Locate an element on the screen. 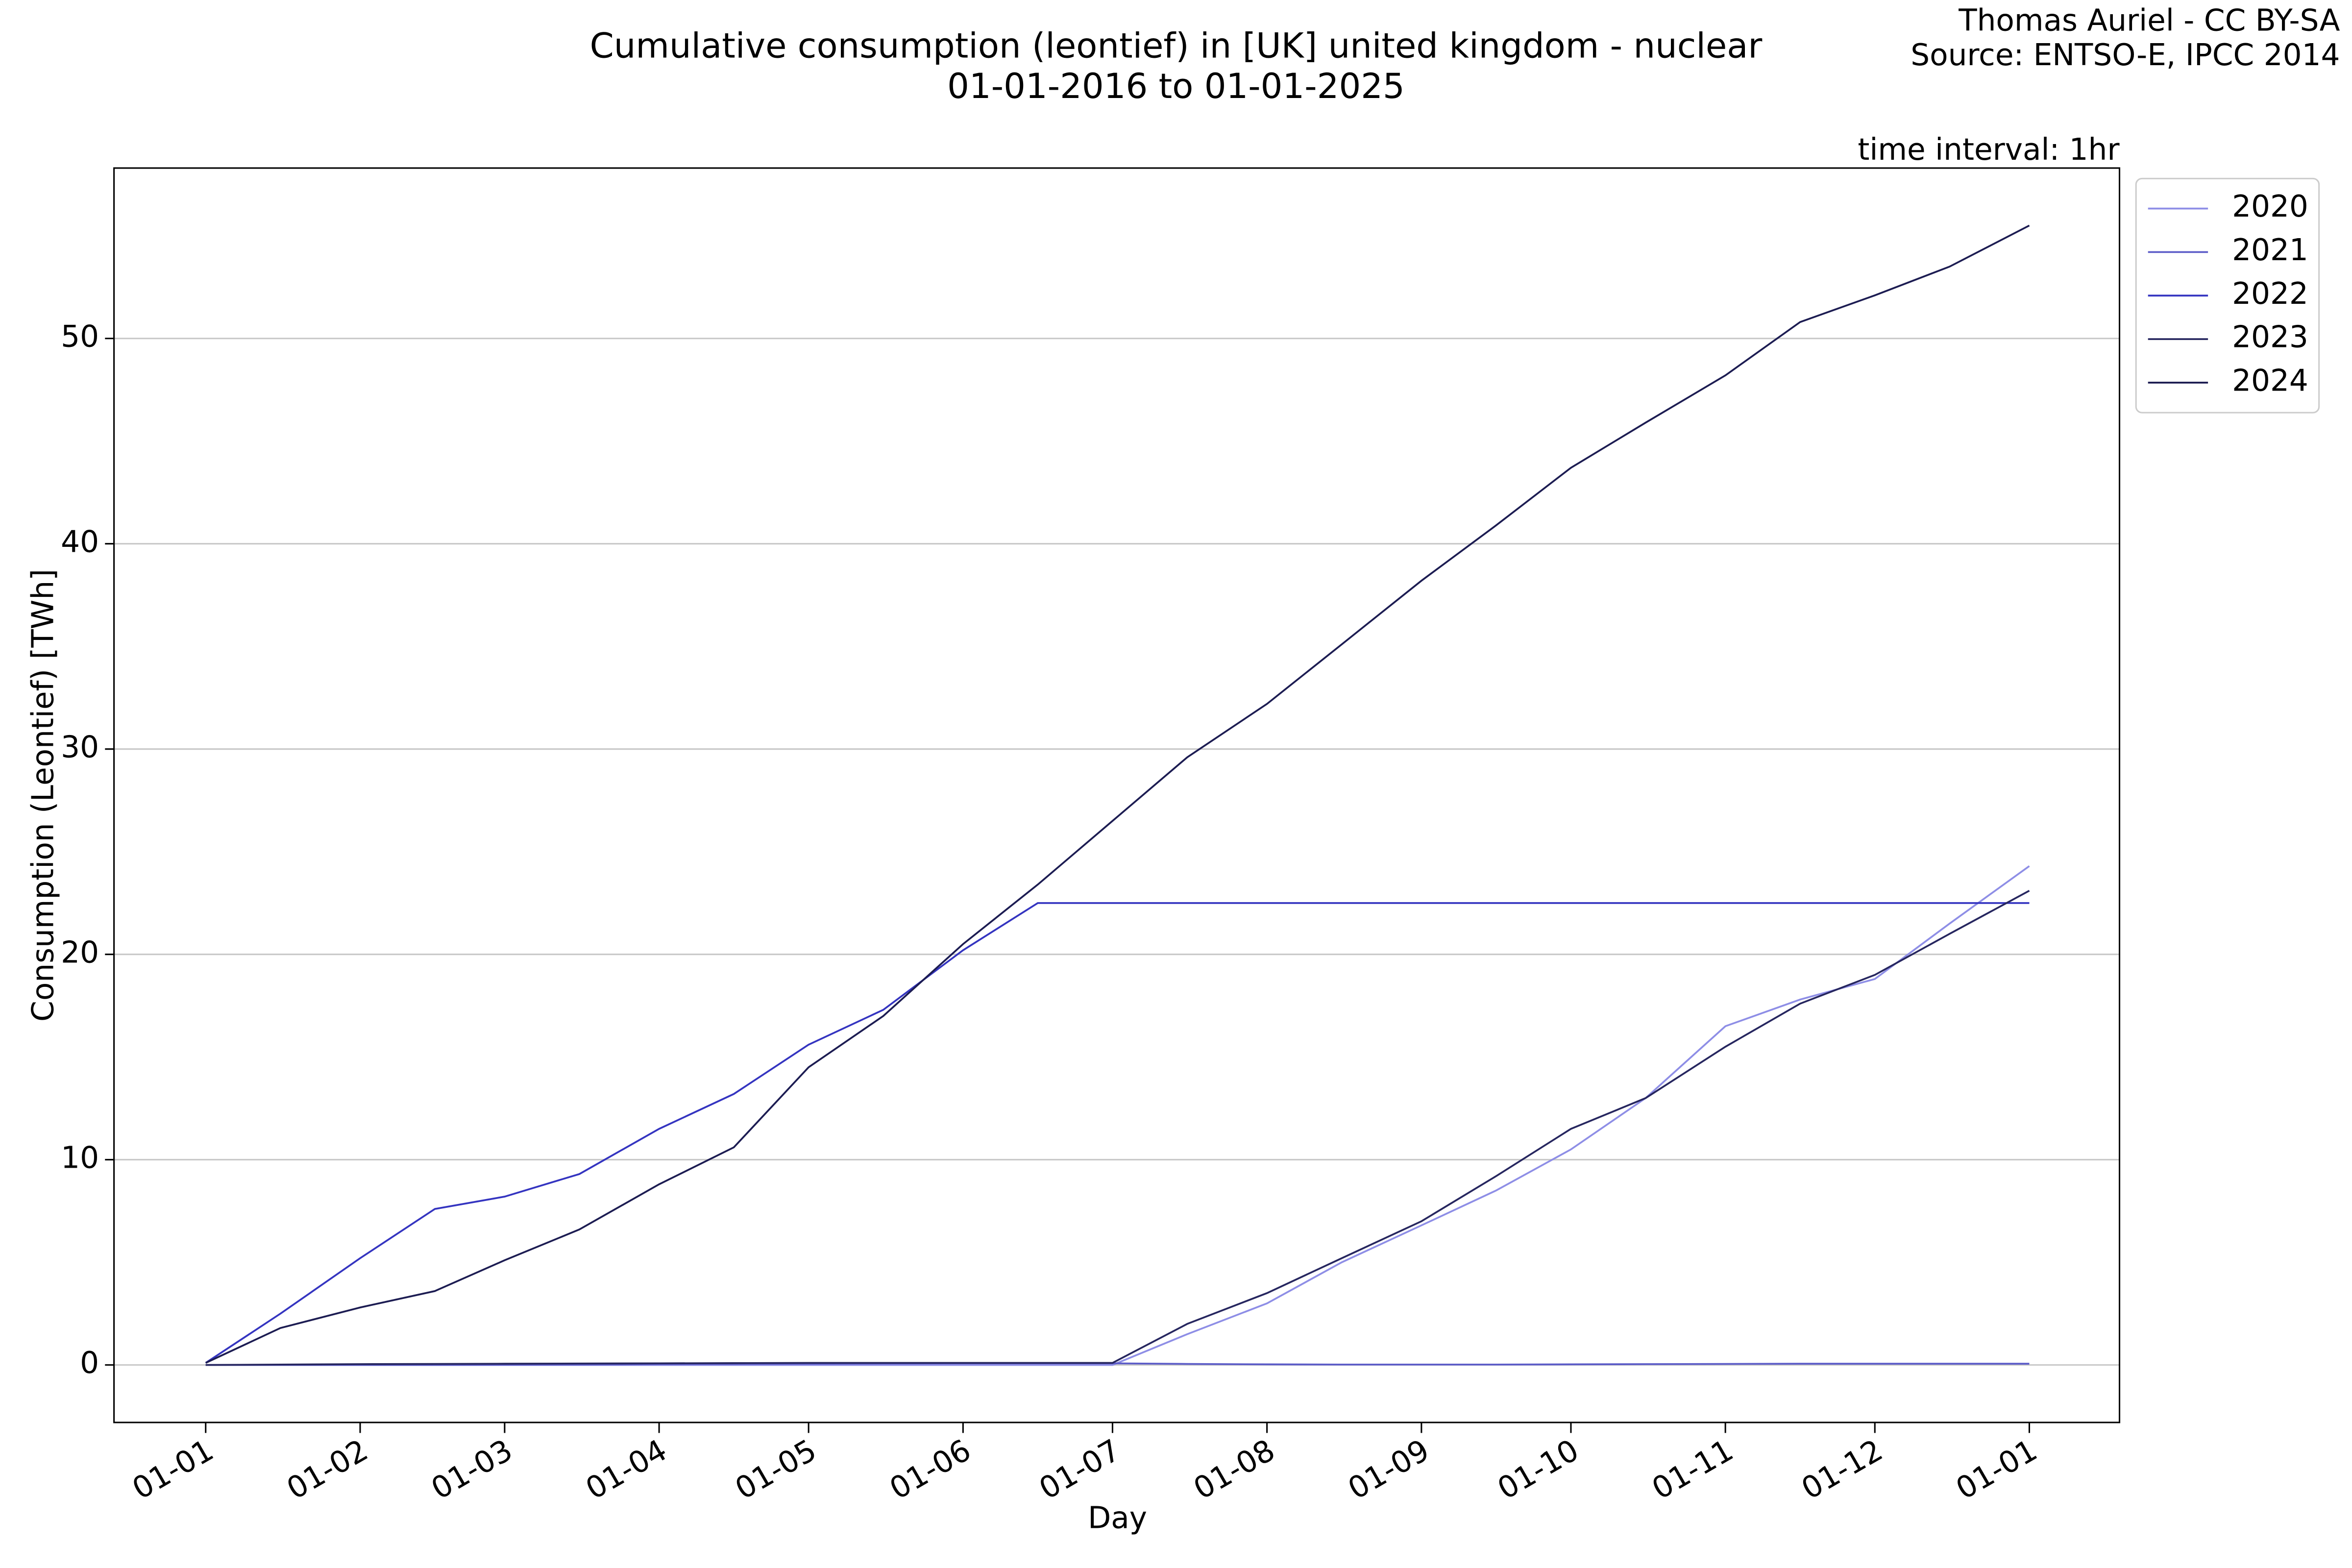  y-tick-label: 50 is located at coordinates (80, 336).